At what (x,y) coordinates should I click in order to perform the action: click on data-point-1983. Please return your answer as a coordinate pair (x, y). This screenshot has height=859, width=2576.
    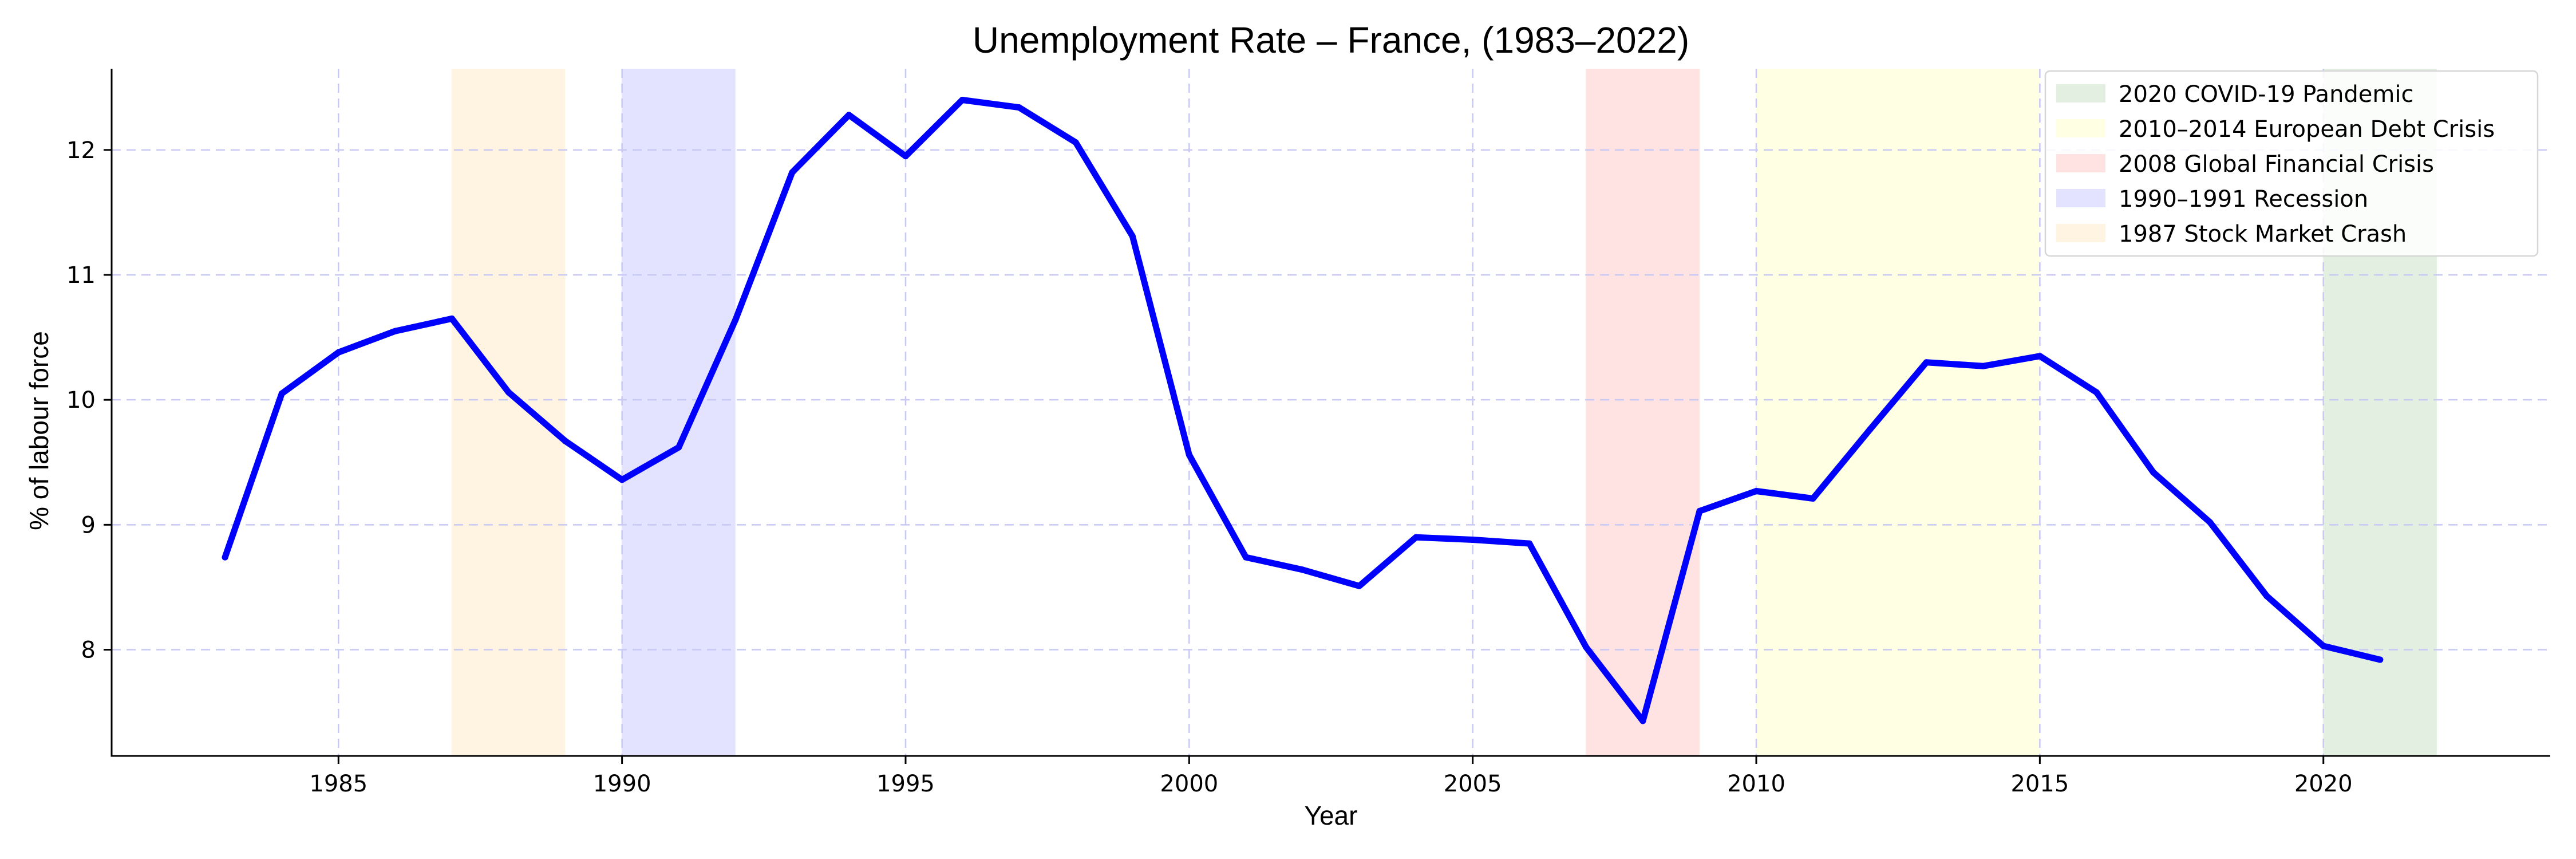
    Looking at the image, I should click on (225, 557).